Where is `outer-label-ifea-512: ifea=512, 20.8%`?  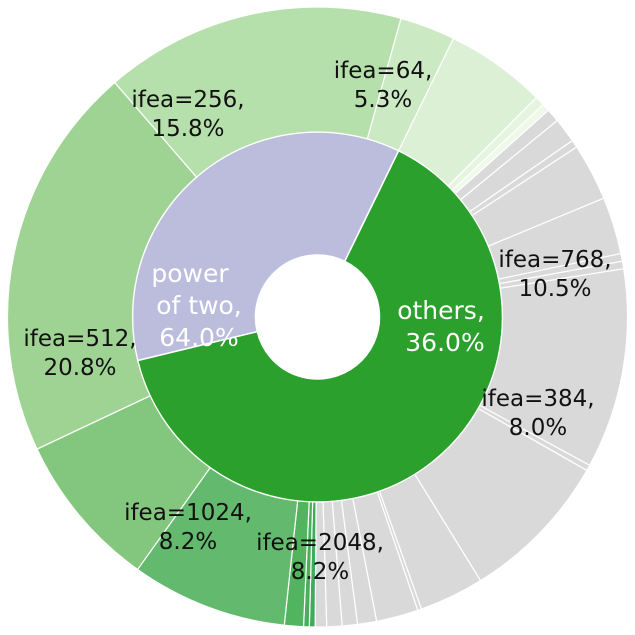 outer-label-ifea-512: ifea=512, 20.8% is located at coordinates (79, 353).